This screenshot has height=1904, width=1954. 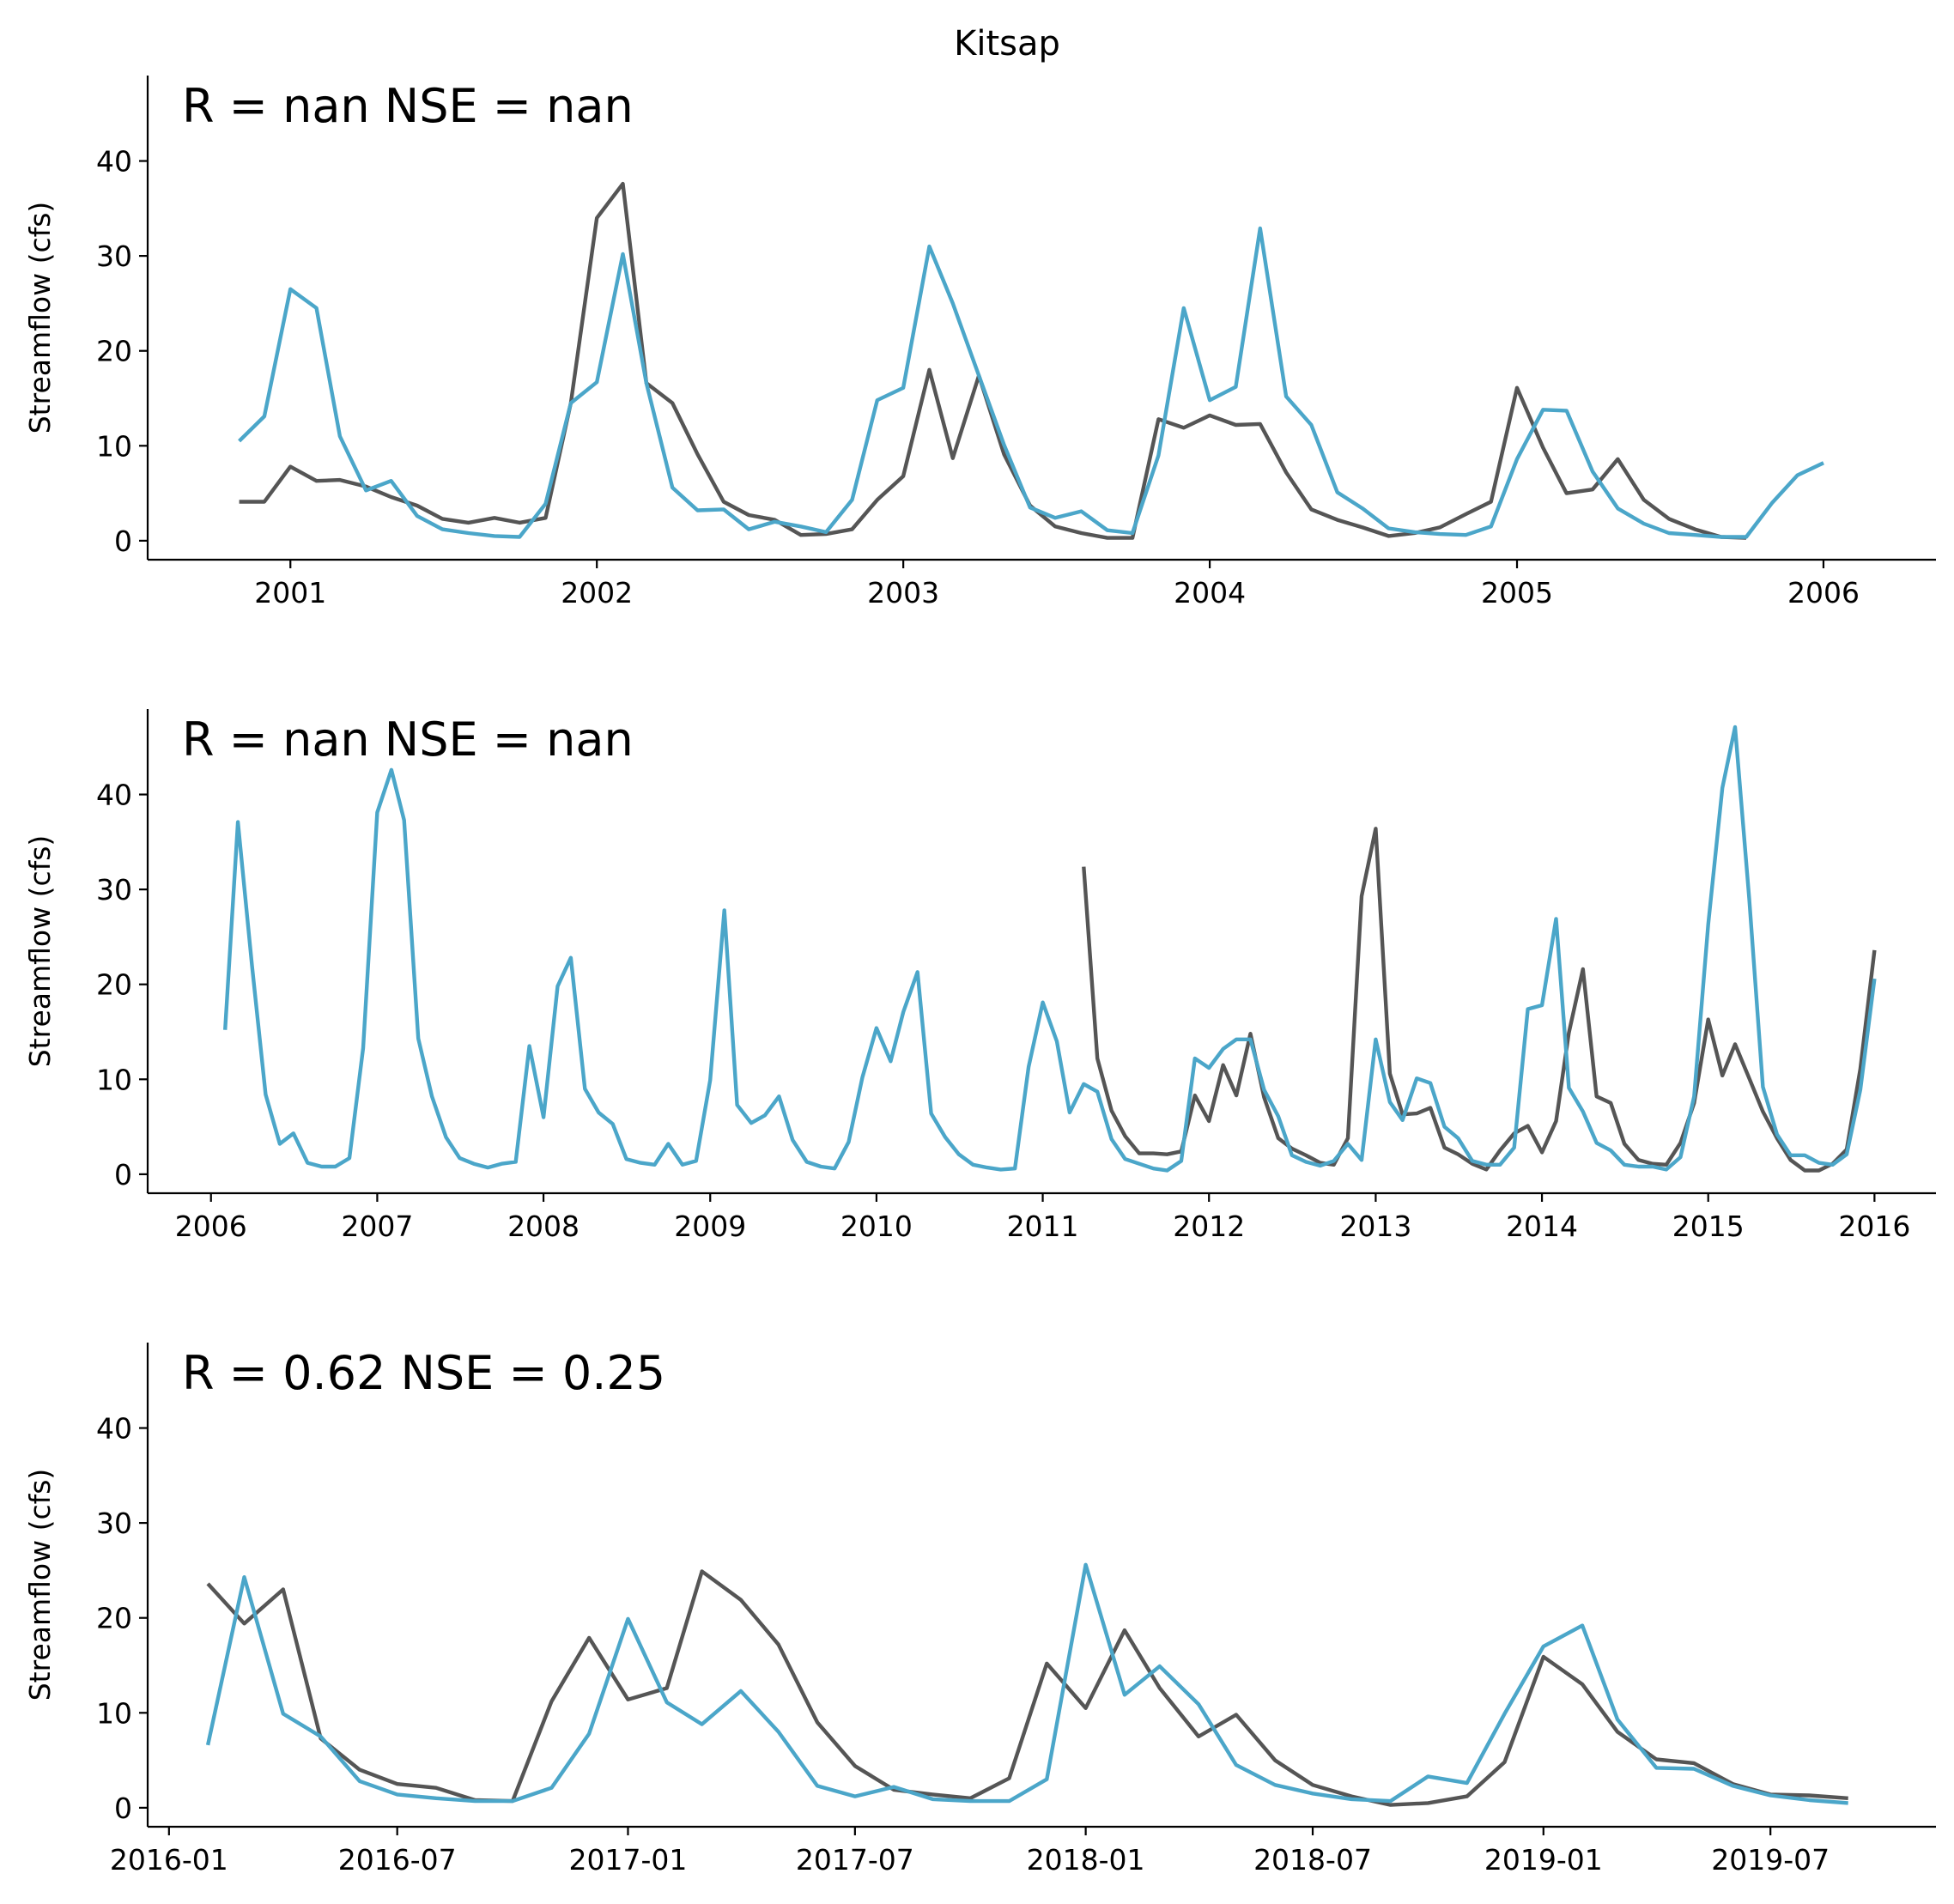 I want to click on x-tick-label: 2012, so click(x=1209, y=1227).